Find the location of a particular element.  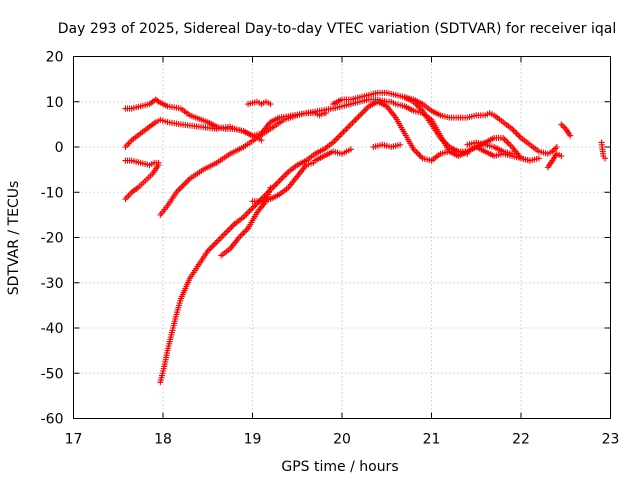

y-tick-label: -40 is located at coordinates (52, 329).